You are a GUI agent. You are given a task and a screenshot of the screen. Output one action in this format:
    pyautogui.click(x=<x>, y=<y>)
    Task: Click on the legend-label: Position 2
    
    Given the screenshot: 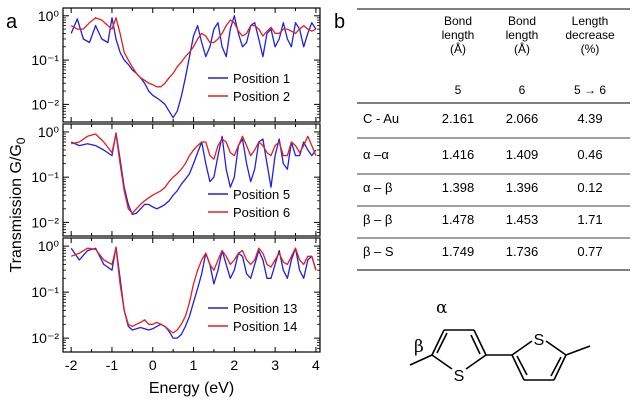 What is the action you would take?
    pyautogui.click(x=261, y=96)
    